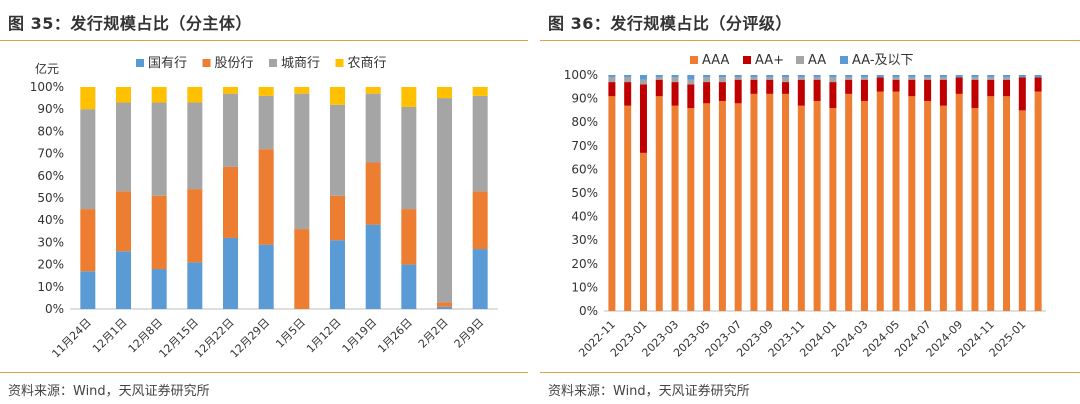  What do you see at coordinates (584, 169) in the screenshot?
I see `y-tick-label: 60%` at bounding box center [584, 169].